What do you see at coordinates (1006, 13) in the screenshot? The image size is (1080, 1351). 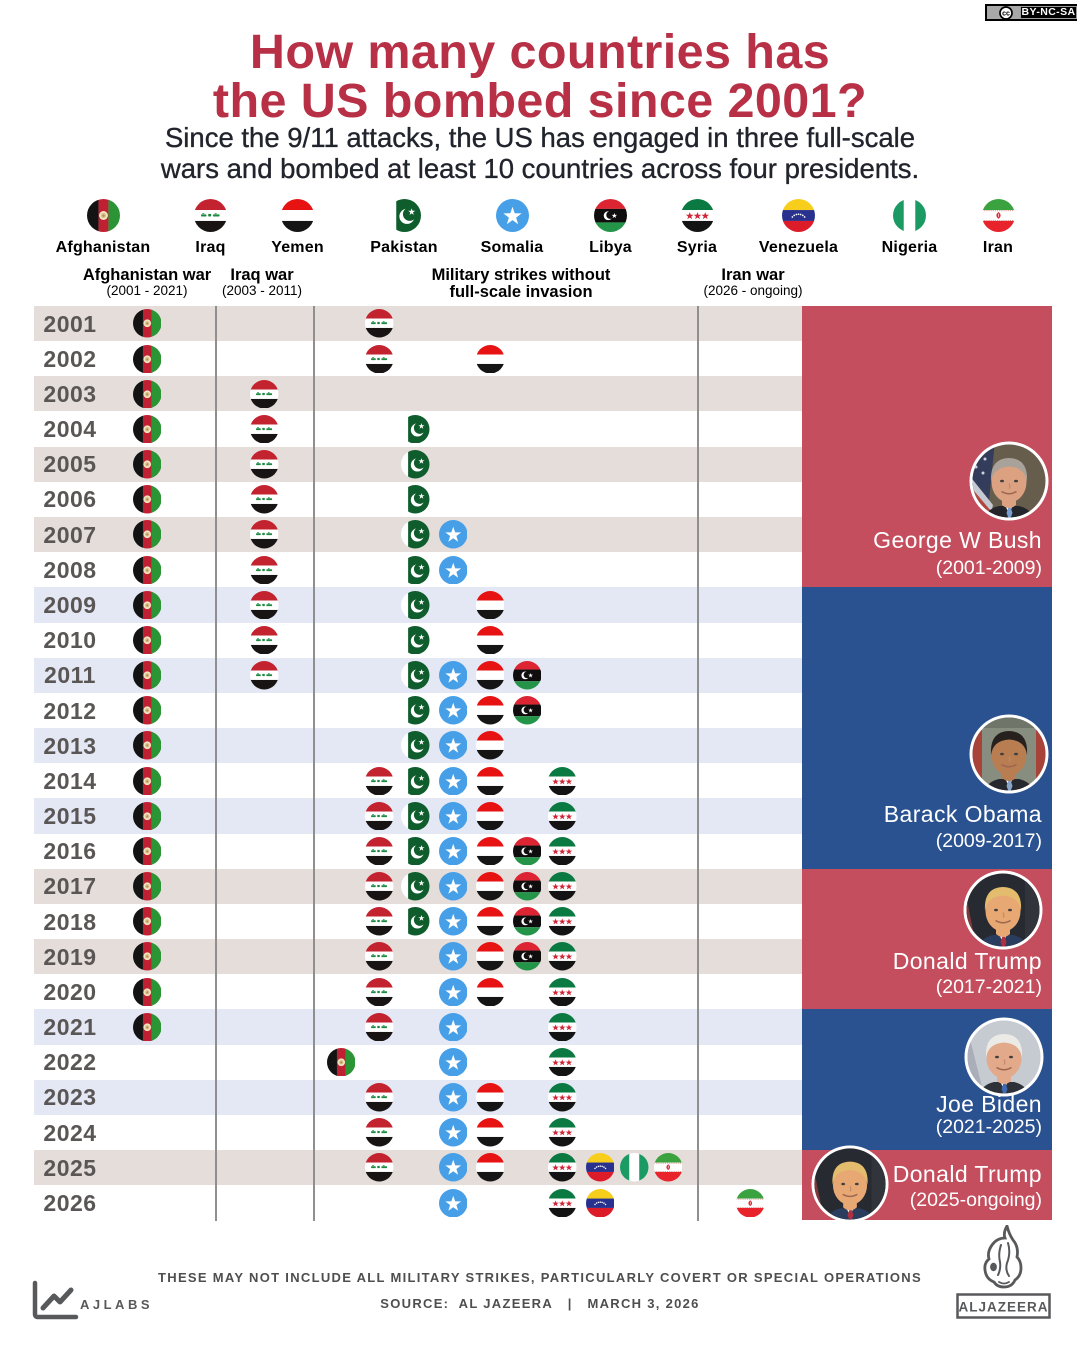 I see `svg-text: cc` at bounding box center [1006, 13].